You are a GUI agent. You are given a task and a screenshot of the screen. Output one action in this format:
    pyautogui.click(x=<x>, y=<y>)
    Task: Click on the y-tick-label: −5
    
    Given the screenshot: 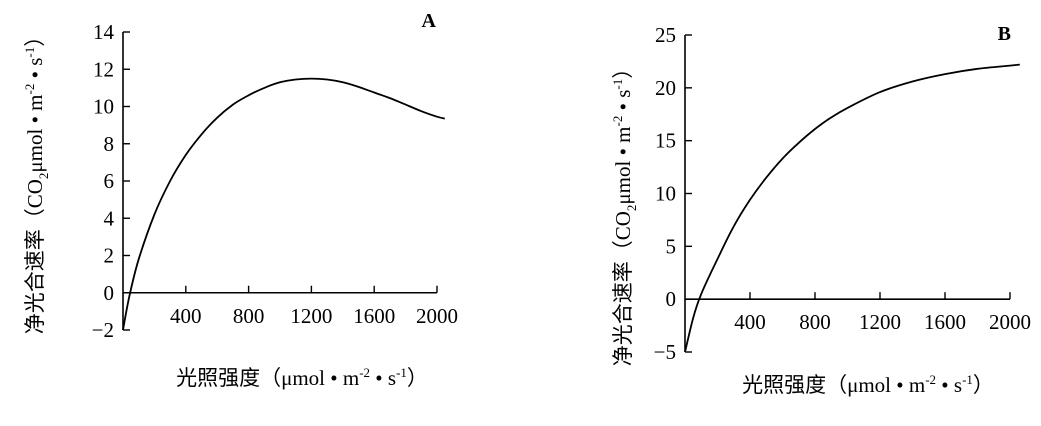 What is the action you would take?
    pyautogui.click(x=665, y=352)
    